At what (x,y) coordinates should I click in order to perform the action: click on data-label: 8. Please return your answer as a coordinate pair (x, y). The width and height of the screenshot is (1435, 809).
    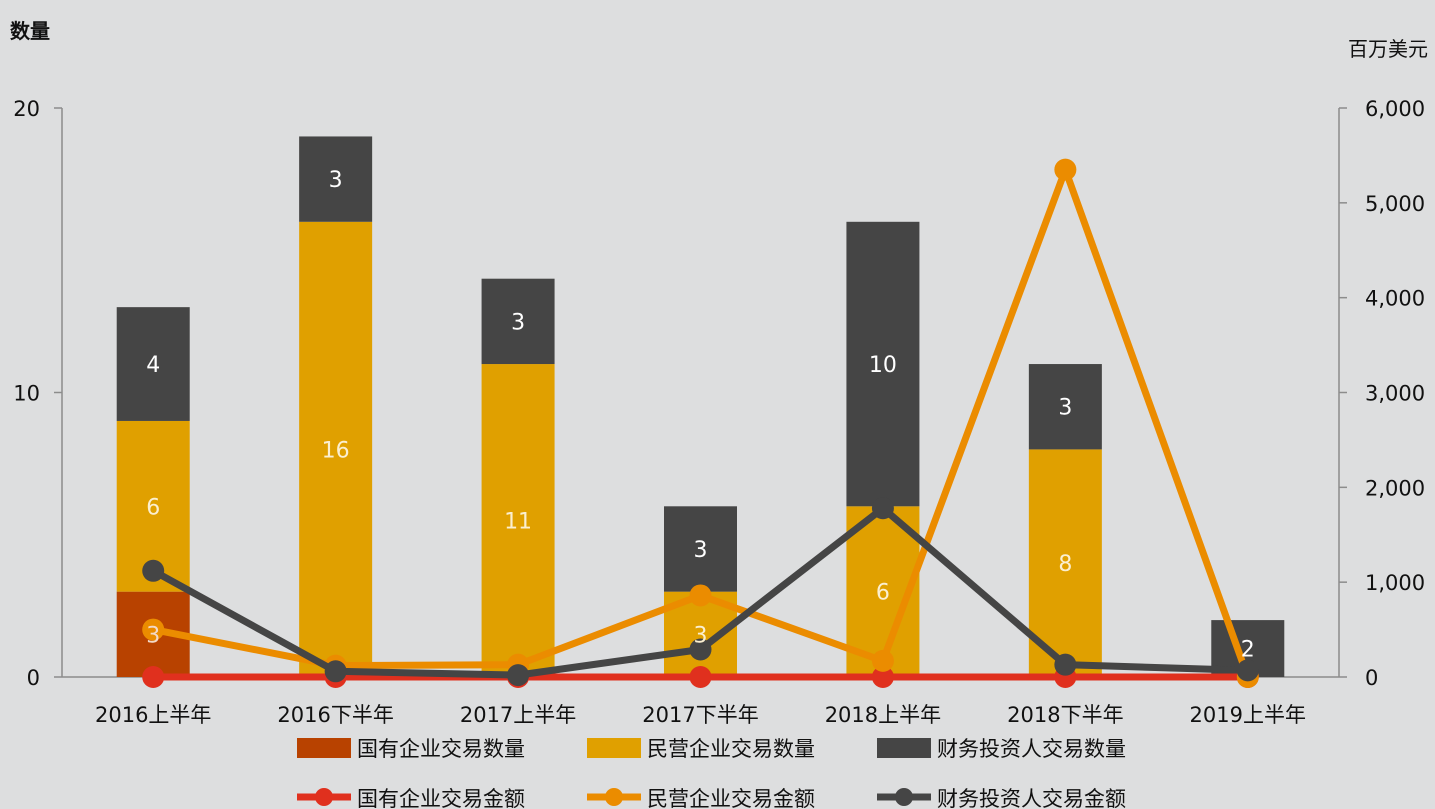
    Looking at the image, I should click on (1065, 564).